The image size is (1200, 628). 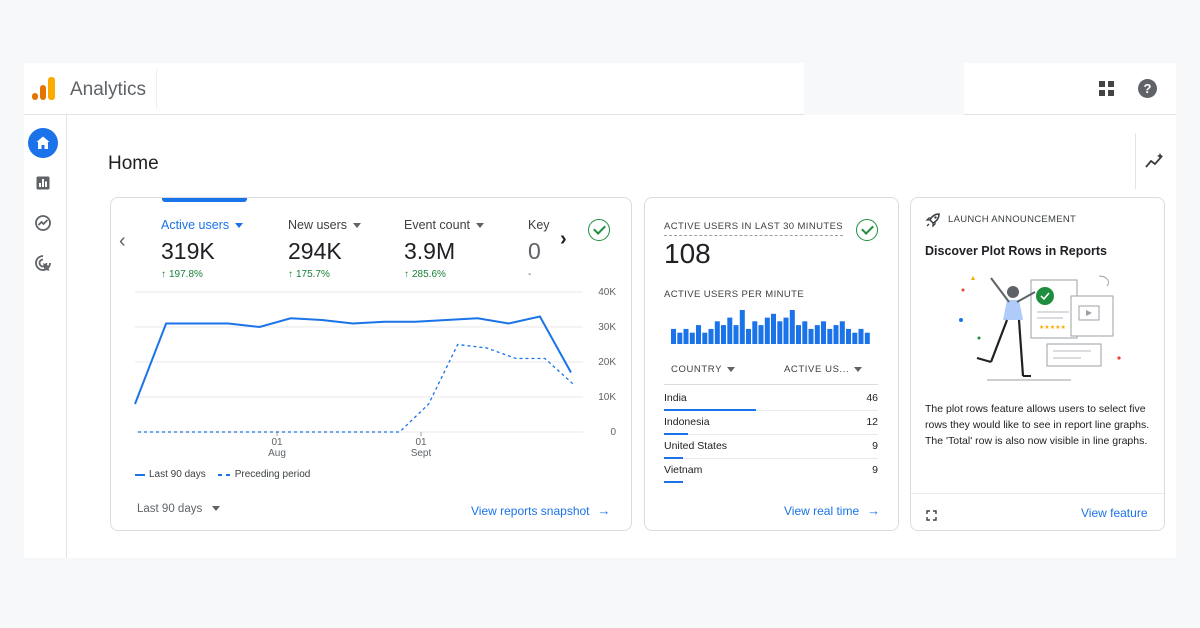 What do you see at coordinates (770, 327) in the screenshot?
I see `per-minute-bars` at bounding box center [770, 327].